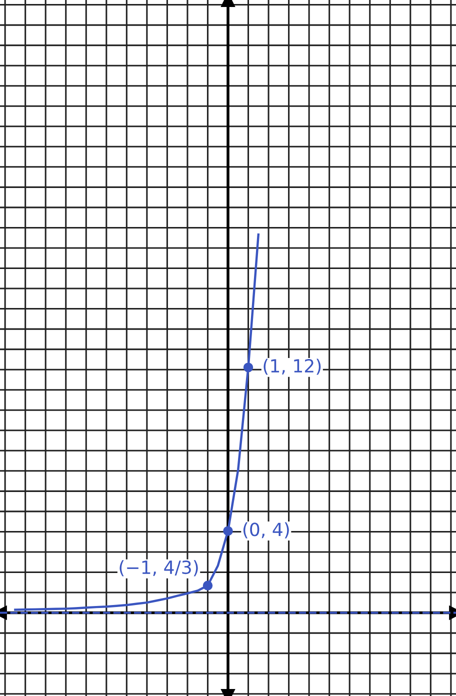 This screenshot has height=696, width=456. What do you see at coordinates (159, 568) in the screenshot?
I see `data-label: (−1, 4/3)` at bounding box center [159, 568].